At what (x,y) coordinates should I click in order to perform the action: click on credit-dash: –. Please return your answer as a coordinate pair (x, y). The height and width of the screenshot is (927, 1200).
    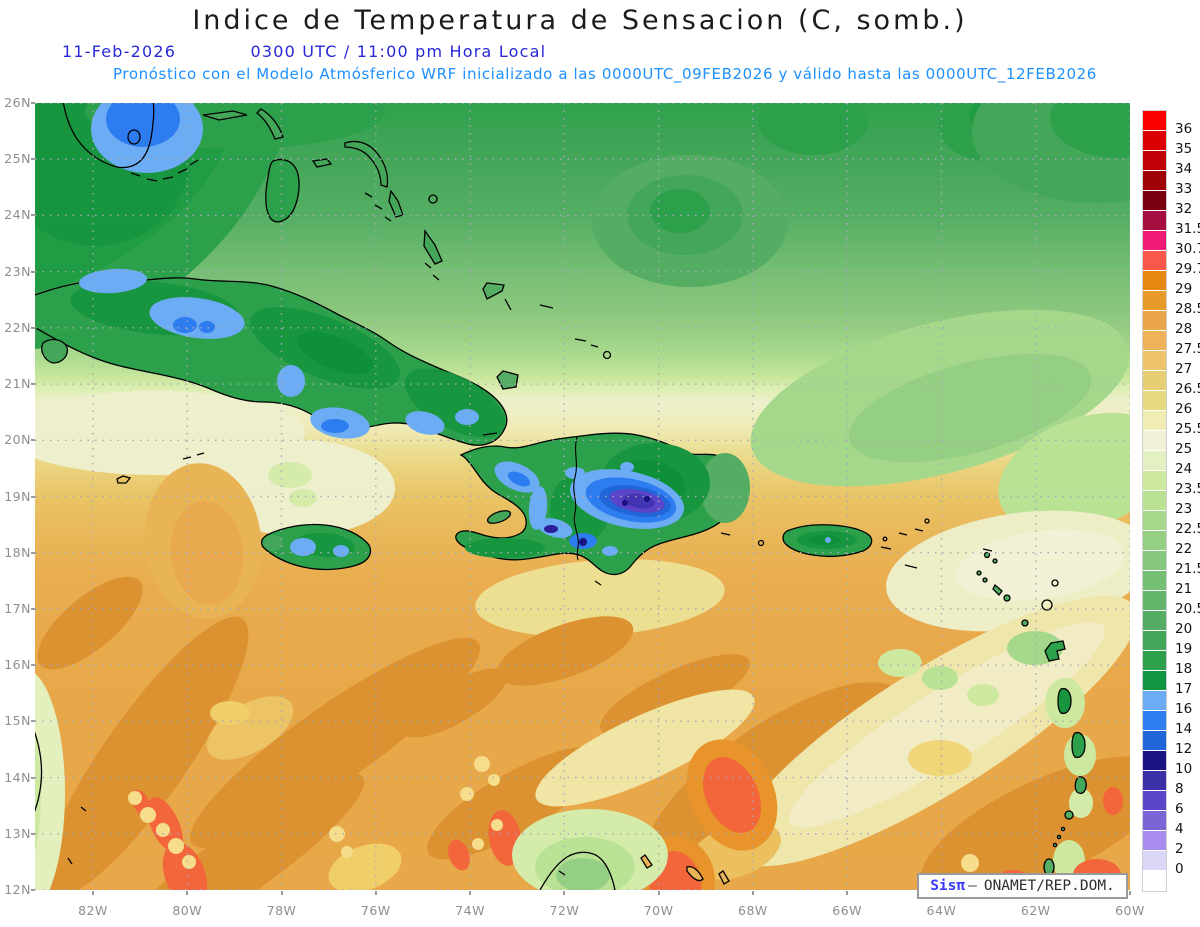
    Looking at the image, I should click on (972, 886).